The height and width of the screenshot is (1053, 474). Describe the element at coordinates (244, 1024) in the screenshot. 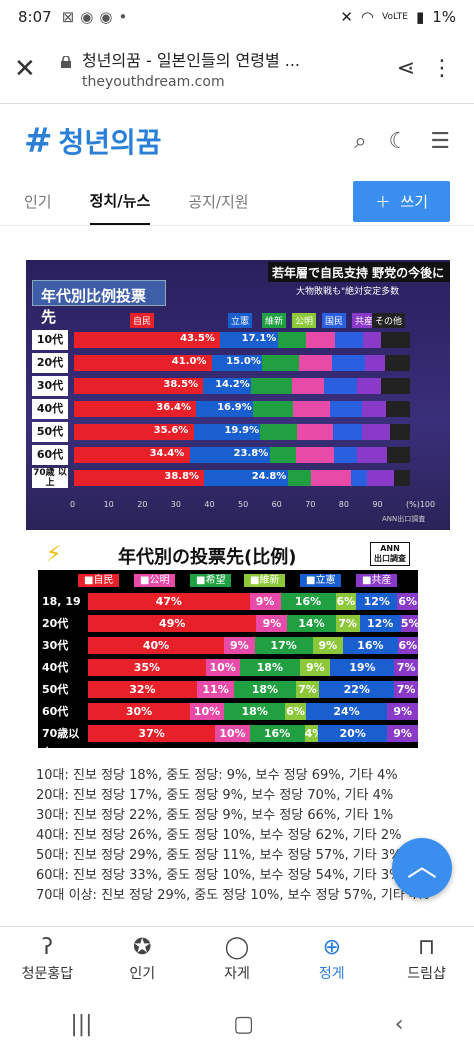

I see `home-icon: ▢` at that location.